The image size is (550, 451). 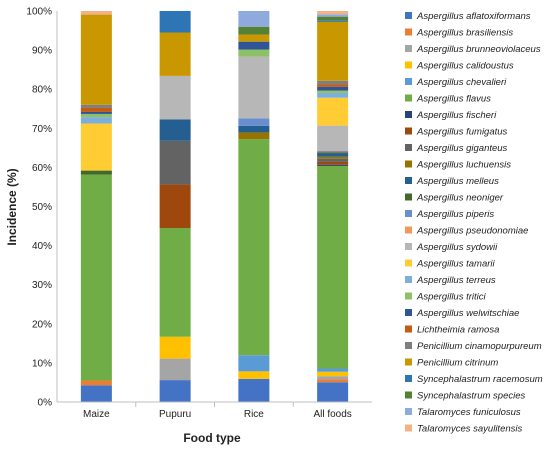 I want to click on legend-item: Syncephalastrum species, so click(x=465, y=396).